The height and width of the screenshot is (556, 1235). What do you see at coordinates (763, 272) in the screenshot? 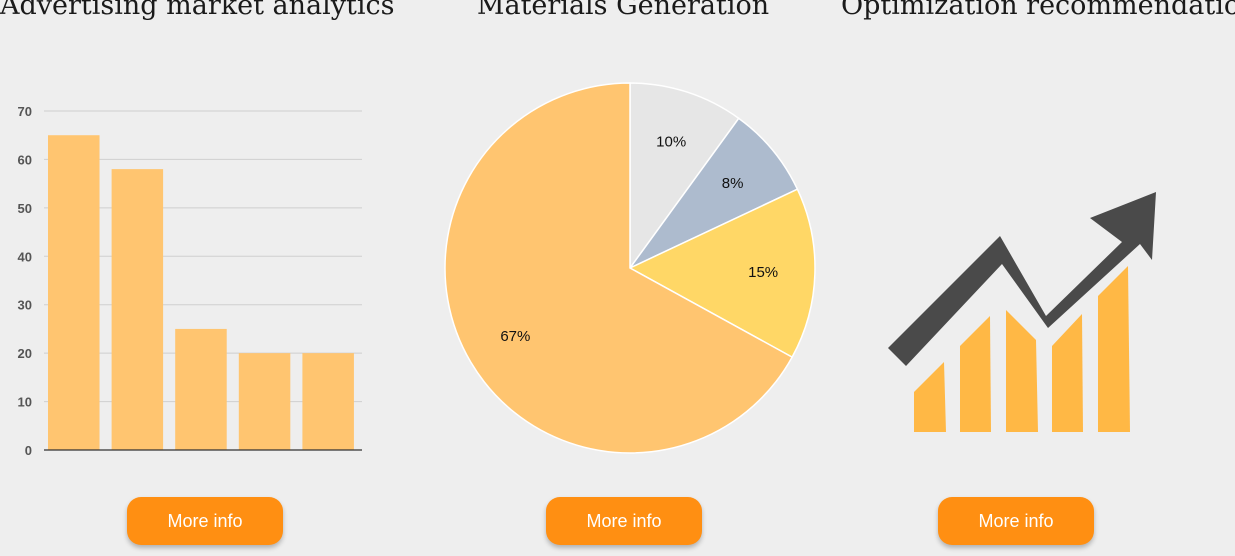
I see `pie-slice-label: 15%` at bounding box center [763, 272].